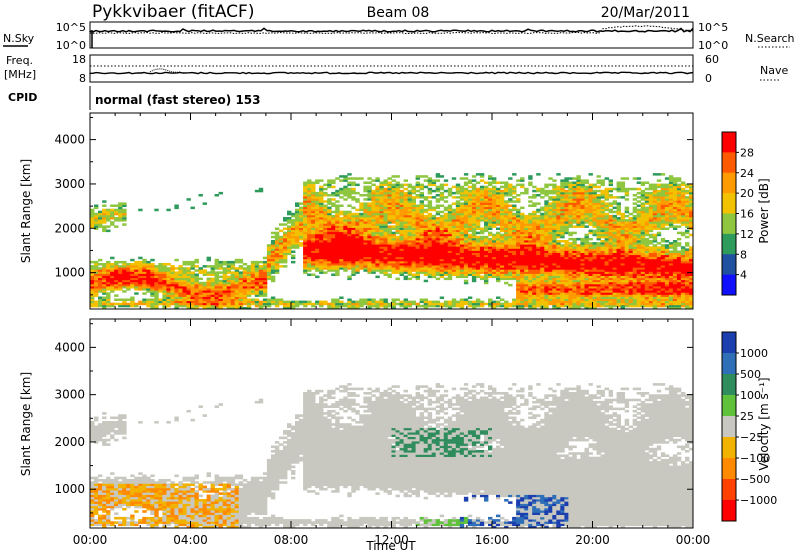 Image resolution: width=800 pixels, height=554 pixels. What do you see at coordinates (20, 74) in the screenshot?
I see `freq-label-2: [MHz]` at bounding box center [20, 74].